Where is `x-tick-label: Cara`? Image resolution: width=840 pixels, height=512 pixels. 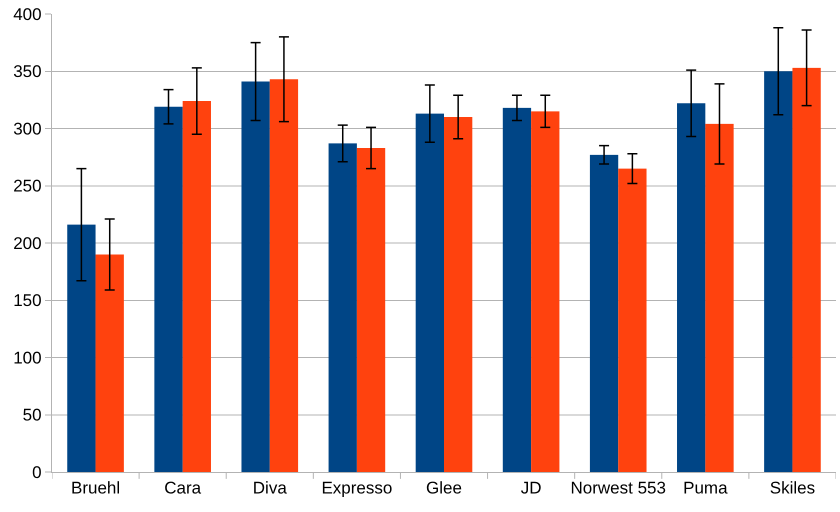 x-tick-label: Cara is located at coordinates (183, 488).